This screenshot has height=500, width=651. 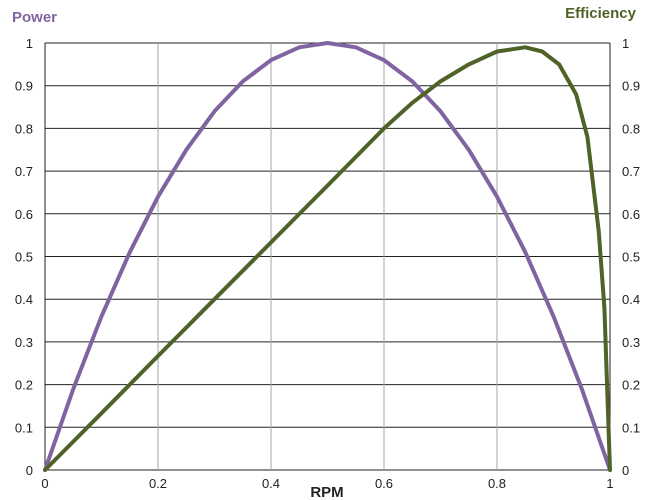 I want to click on x-tick-label: 0.2, so click(x=158, y=483).